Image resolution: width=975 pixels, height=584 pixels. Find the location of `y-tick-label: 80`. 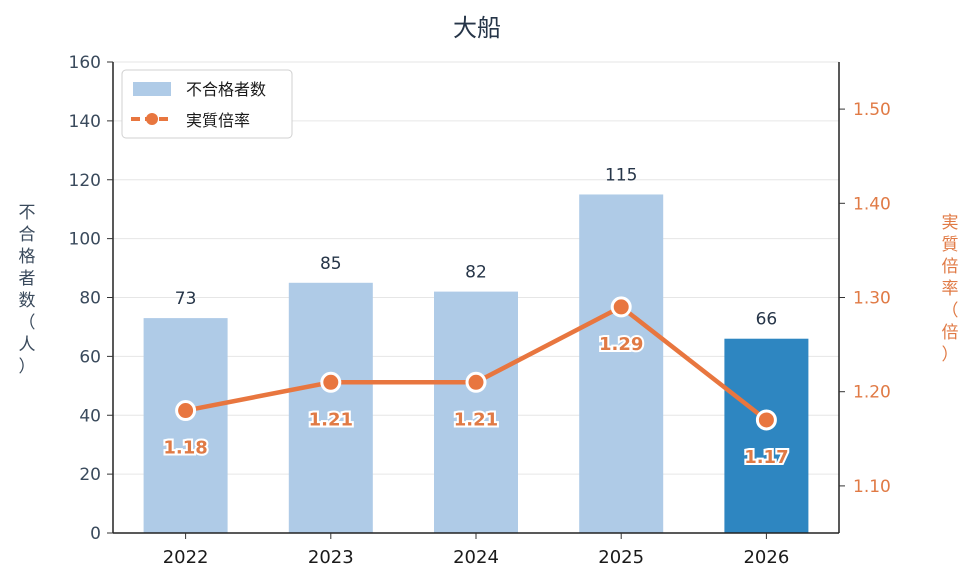

y-tick-label: 80 is located at coordinates (90, 299).